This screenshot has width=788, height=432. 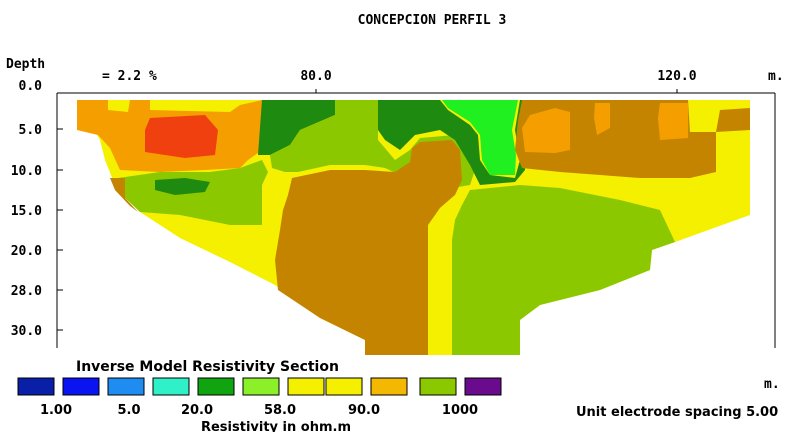 What do you see at coordinates (776, 76) in the screenshot?
I see `x-unit-label: m.` at bounding box center [776, 76].